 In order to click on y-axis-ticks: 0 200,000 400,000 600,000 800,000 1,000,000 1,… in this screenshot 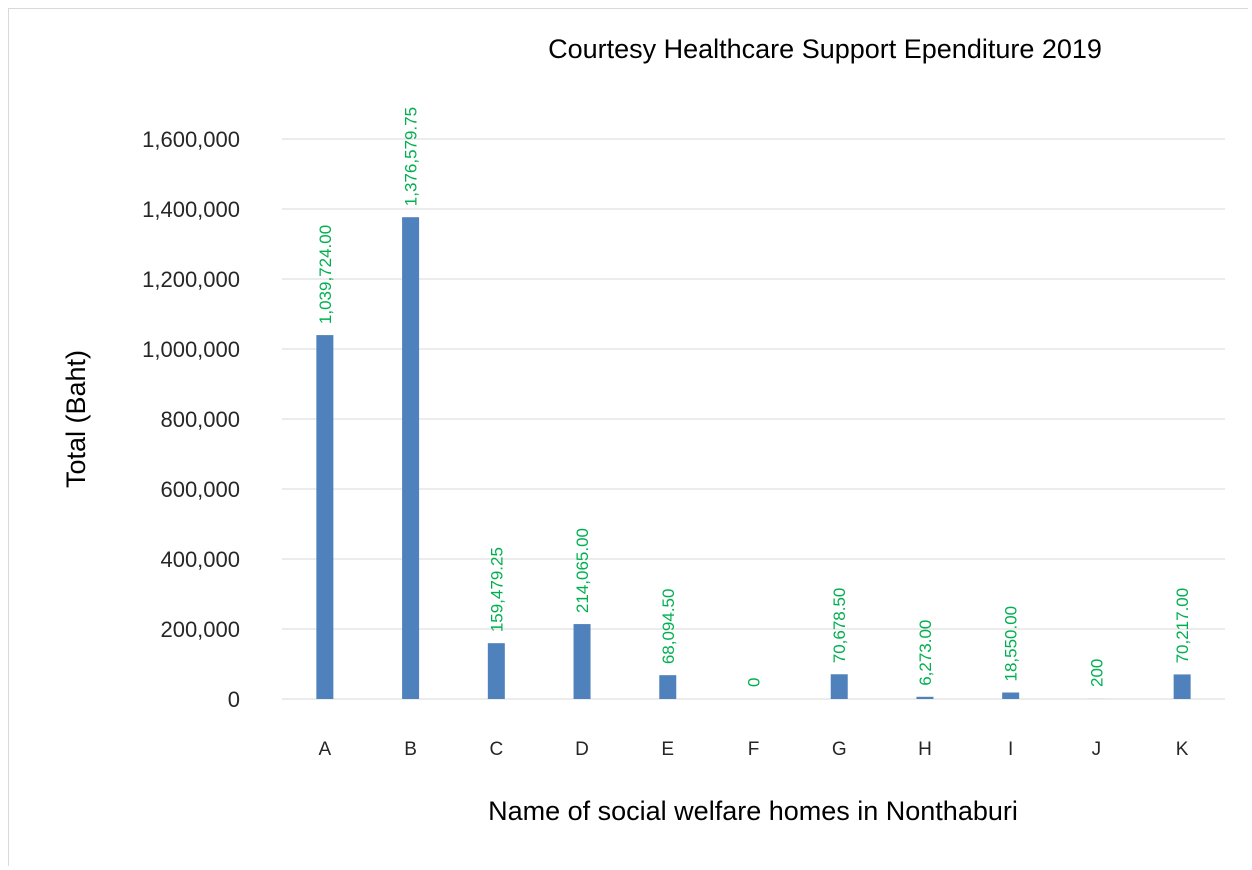, I will do `click(191, 419)`.